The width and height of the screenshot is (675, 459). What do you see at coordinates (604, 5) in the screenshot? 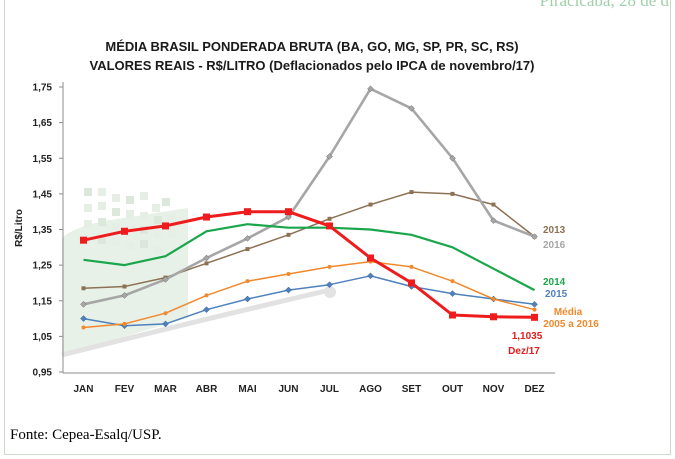
I see `corner-header-text: Piracicaba, 28 de d` at bounding box center [604, 5].